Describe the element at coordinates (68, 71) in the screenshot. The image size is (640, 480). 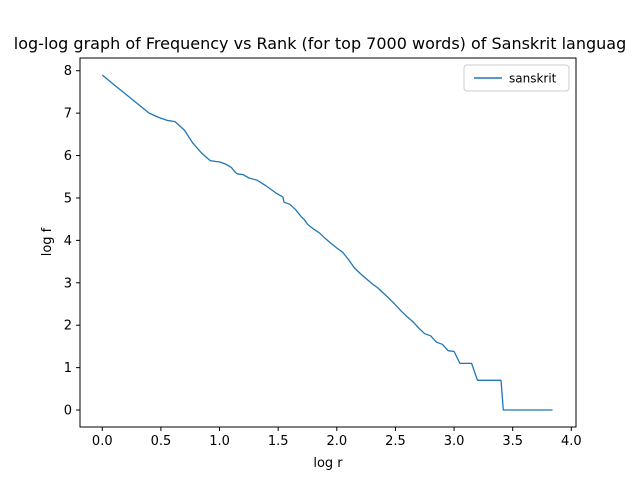
I see `y-tick-label: 8` at that location.